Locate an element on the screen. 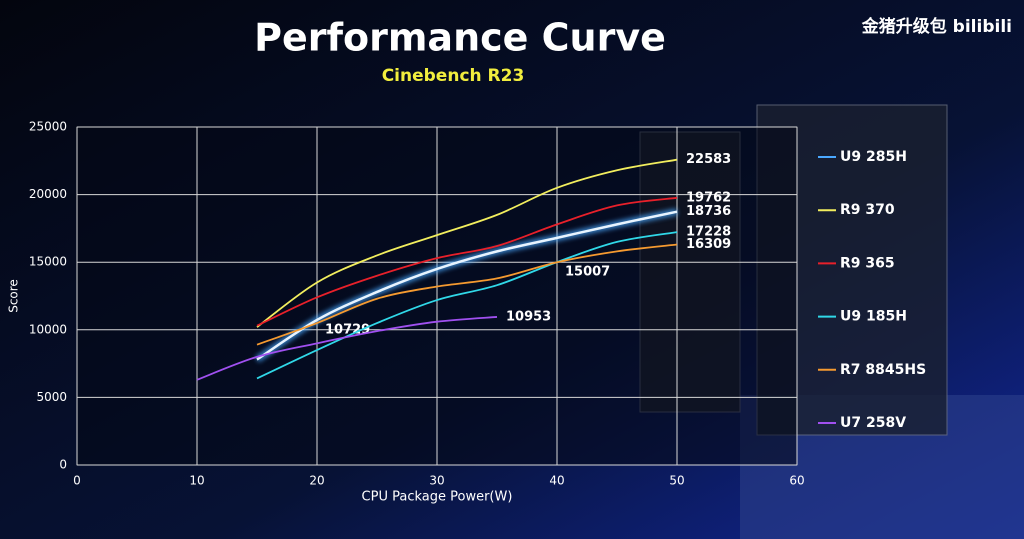  x-tick-label: 10 is located at coordinates (196, 481).